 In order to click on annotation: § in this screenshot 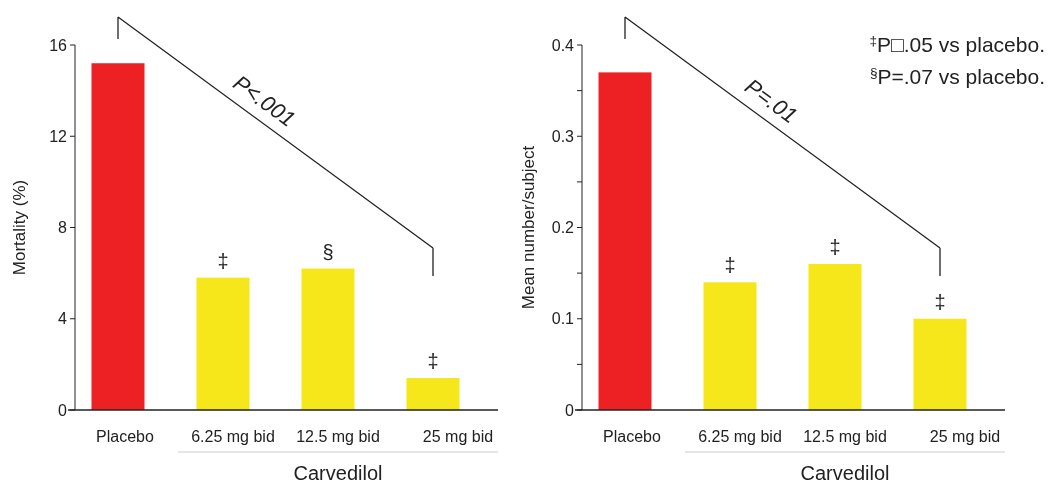, I will do `click(328, 251)`.